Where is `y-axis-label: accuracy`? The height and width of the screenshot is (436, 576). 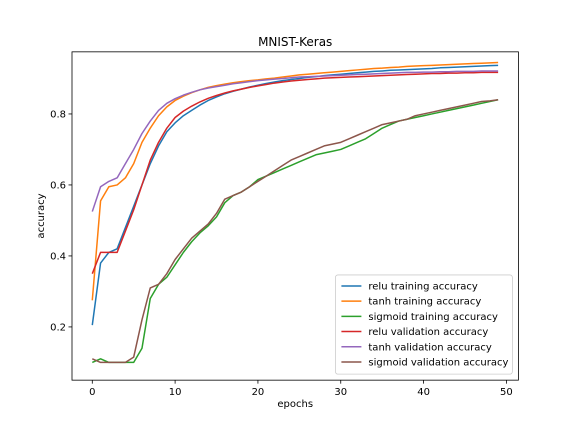 y-axis-label: accuracy is located at coordinates (41, 215).